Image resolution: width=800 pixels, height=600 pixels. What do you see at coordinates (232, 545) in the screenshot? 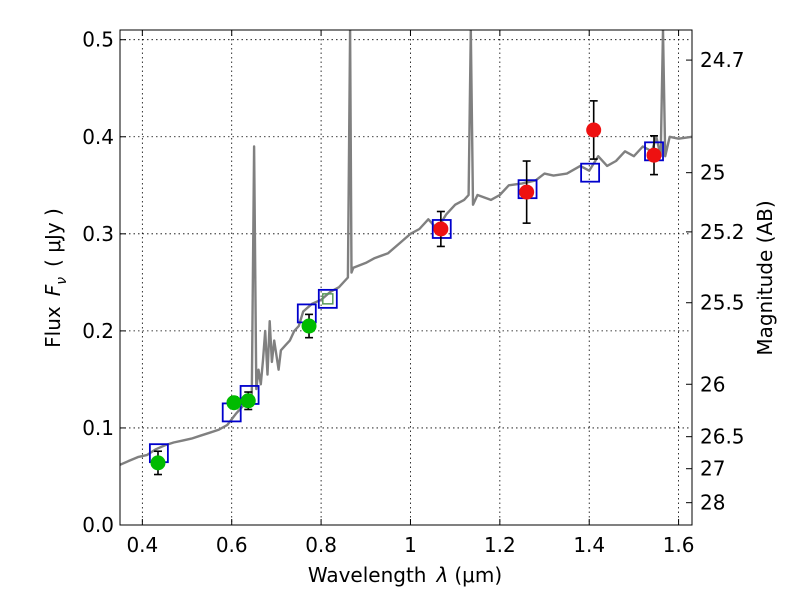
I see `x-tick-label: 0.6` at bounding box center [232, 545].